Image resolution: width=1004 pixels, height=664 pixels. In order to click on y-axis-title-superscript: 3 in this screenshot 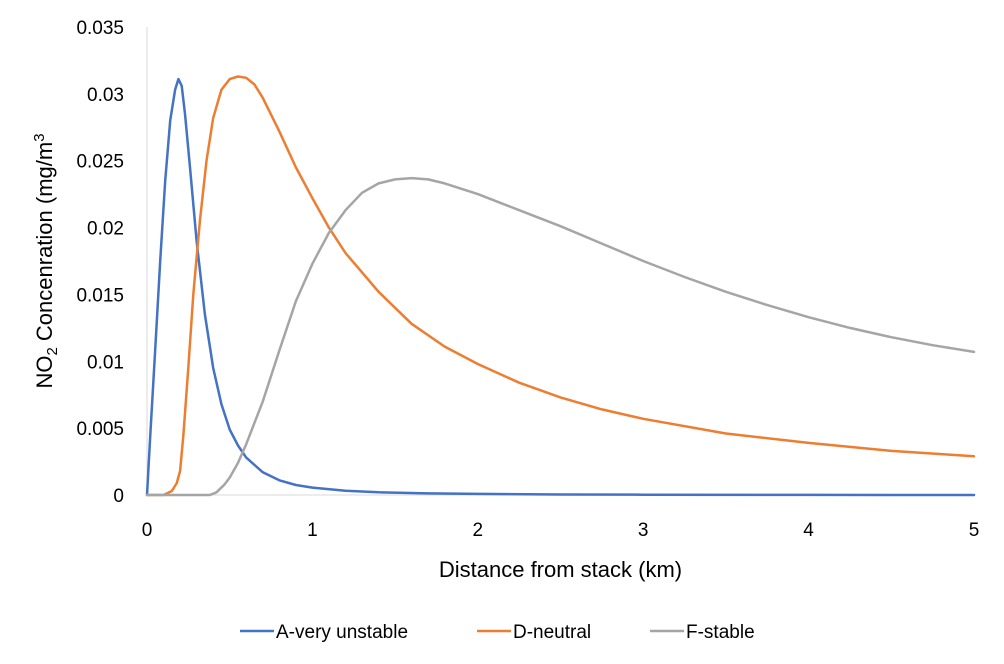, I will do `click(39, 137)`.